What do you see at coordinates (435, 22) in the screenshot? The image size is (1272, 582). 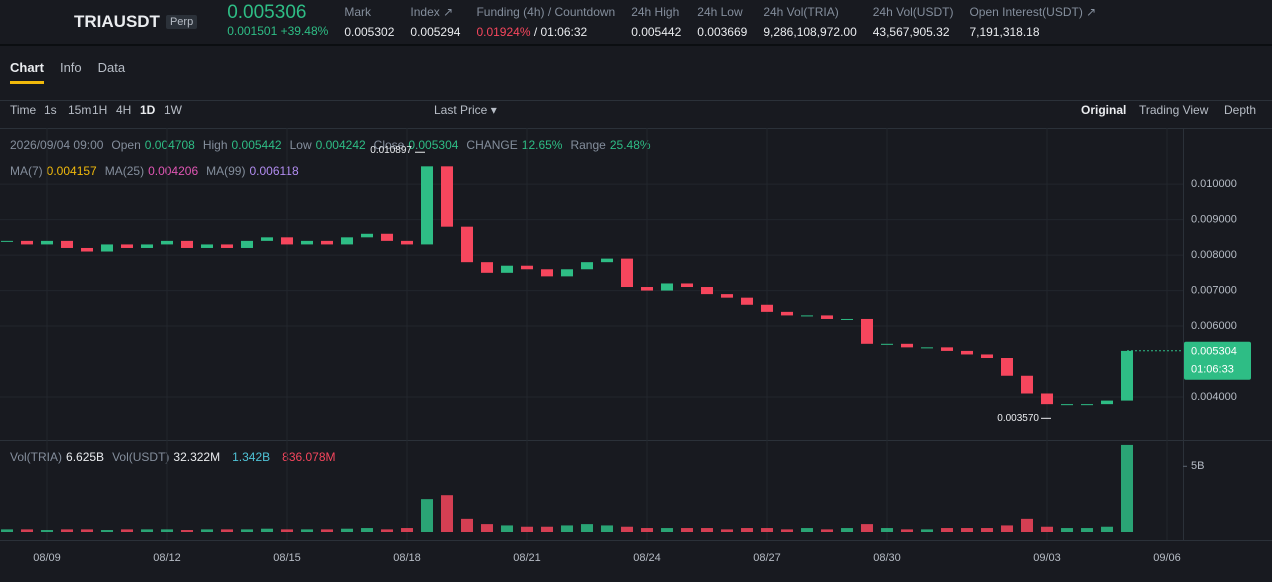 I see `stat: Index ↗ 0.005294` at bounding box center [435, 22].